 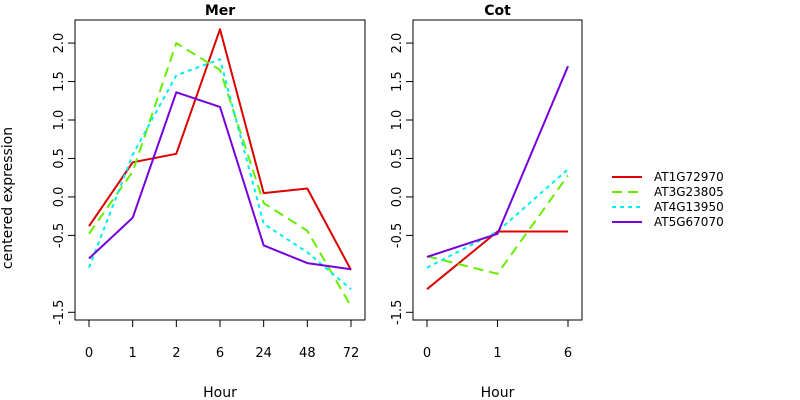 What do you see at coordinates (497, 218) in the screenshot?
I see `series-line-at4g13950` at bounding box center [497, 218].